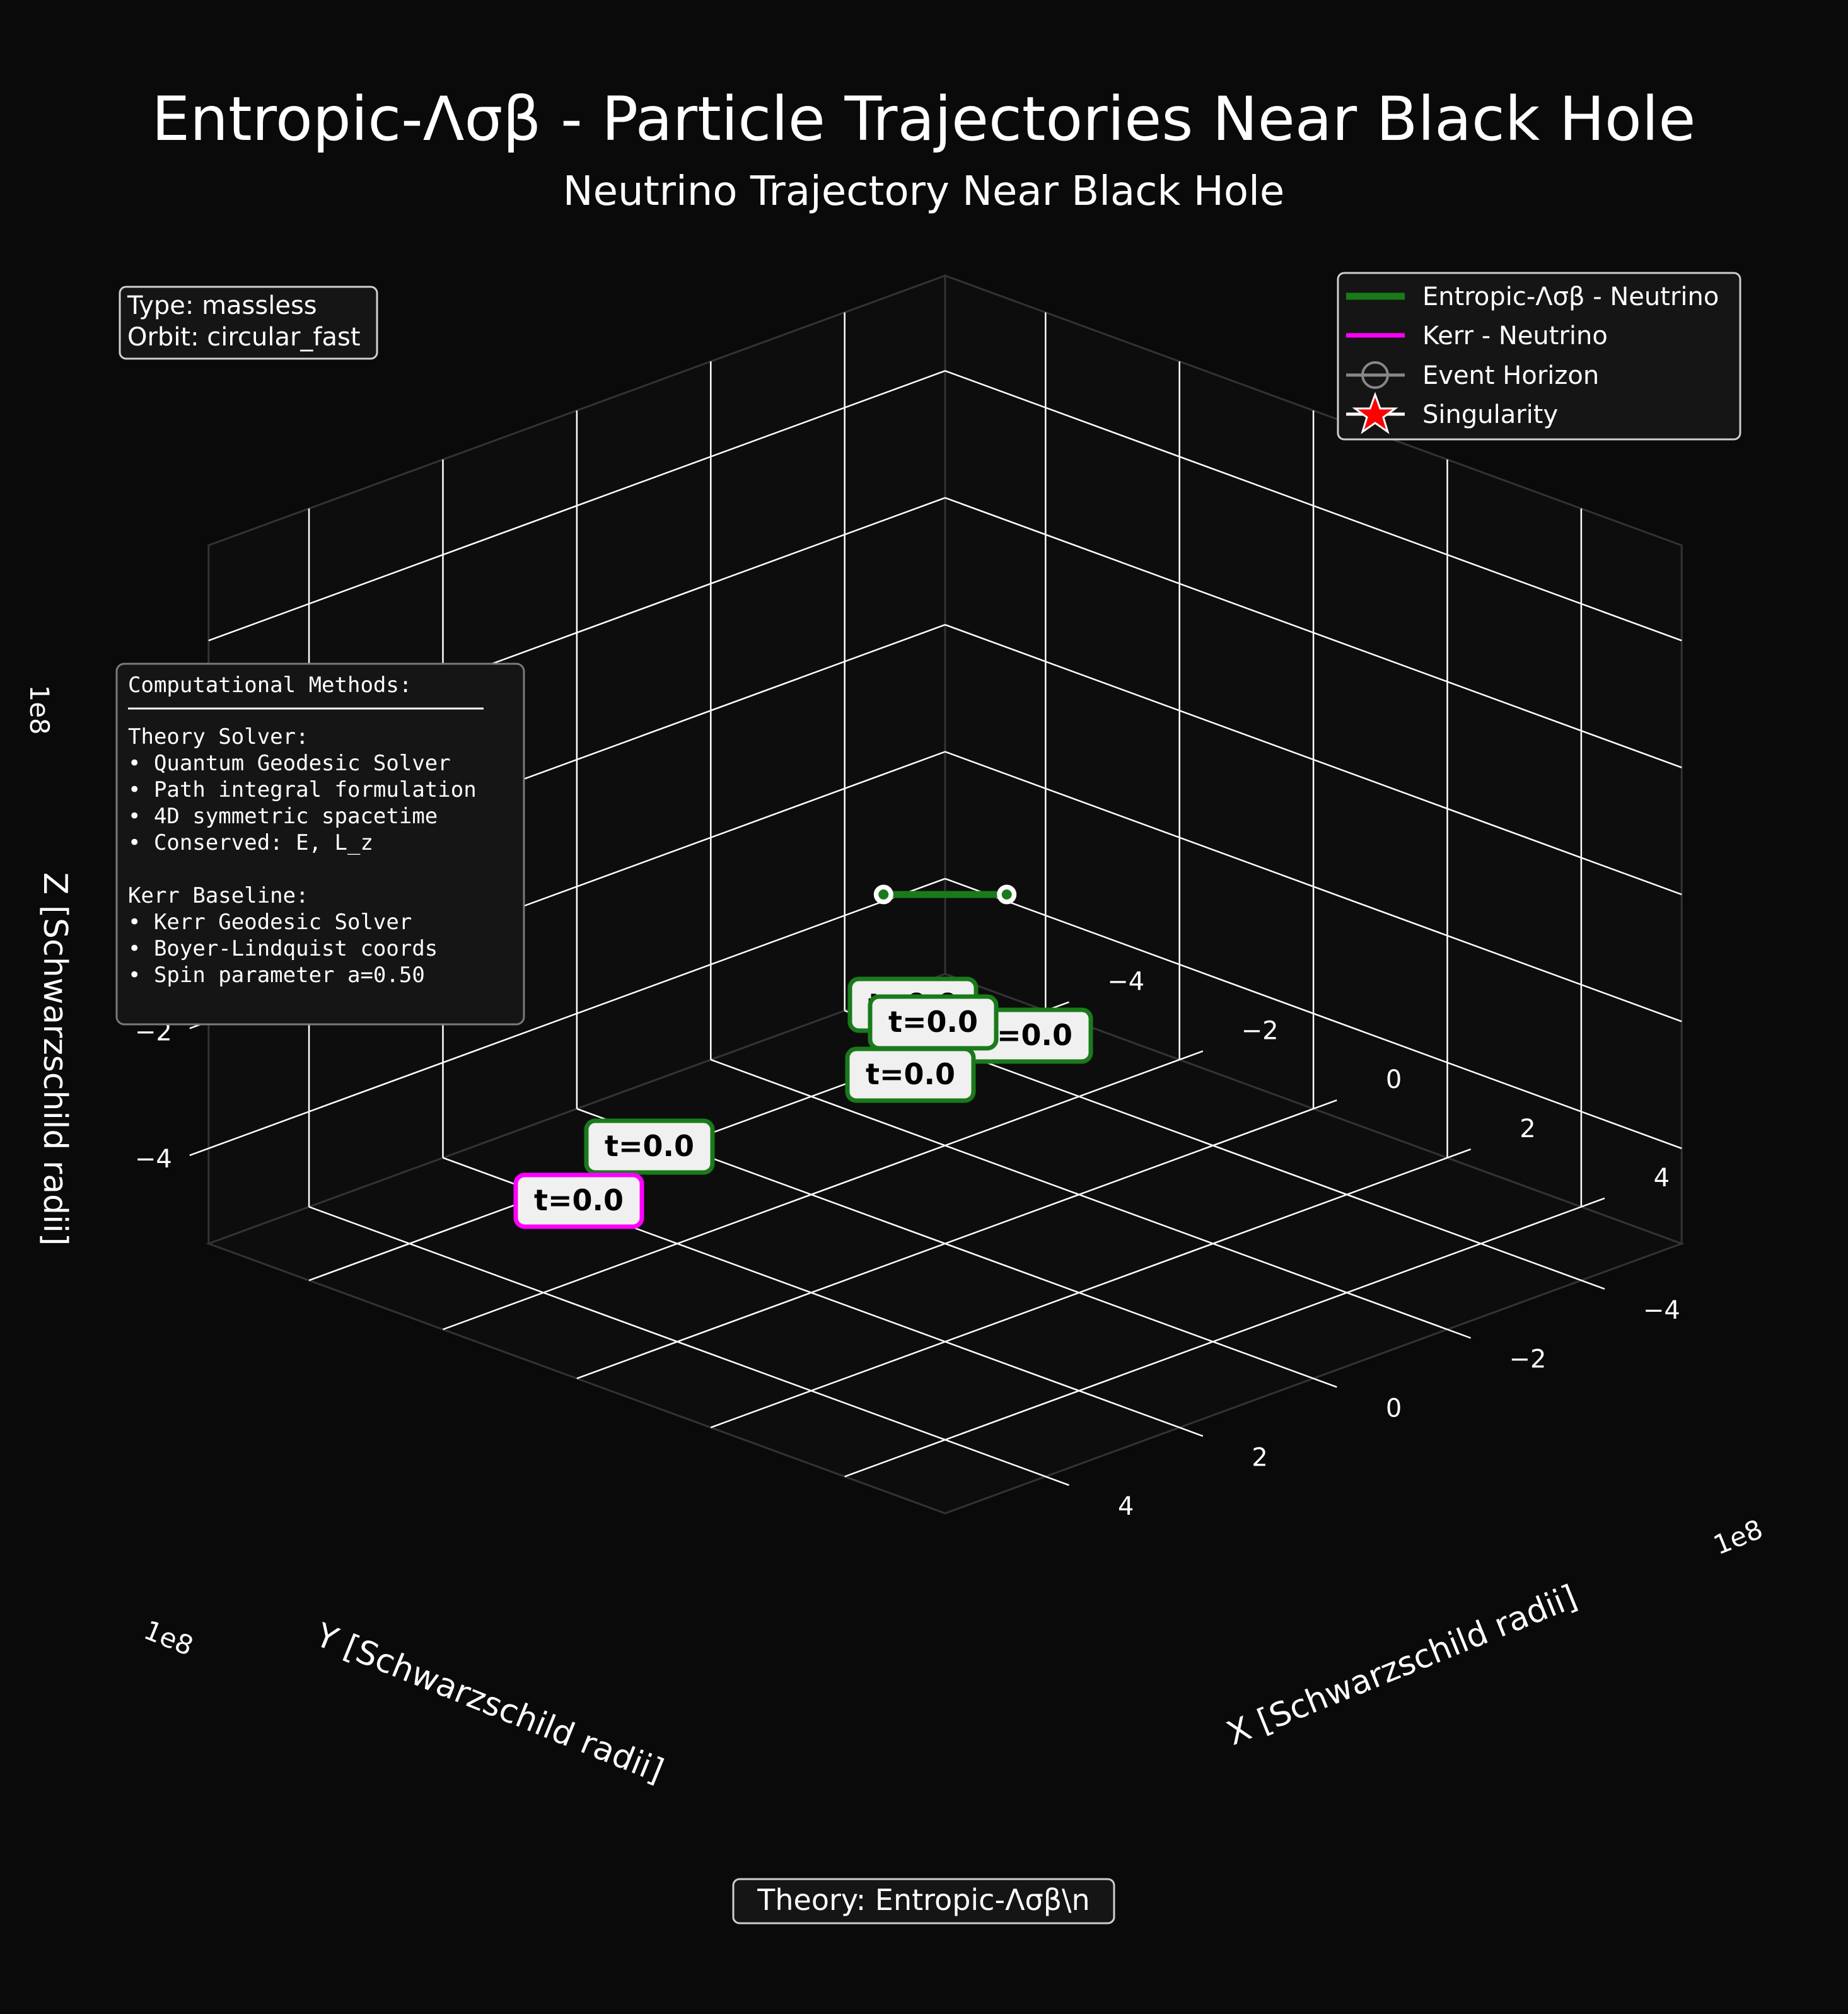 The height and width of the screenshot is (2014, 1848). Describe the element at coordinates (283, 816) in the screenshot. I see `methods-line: • 4D symmetric spacetime` at that location.